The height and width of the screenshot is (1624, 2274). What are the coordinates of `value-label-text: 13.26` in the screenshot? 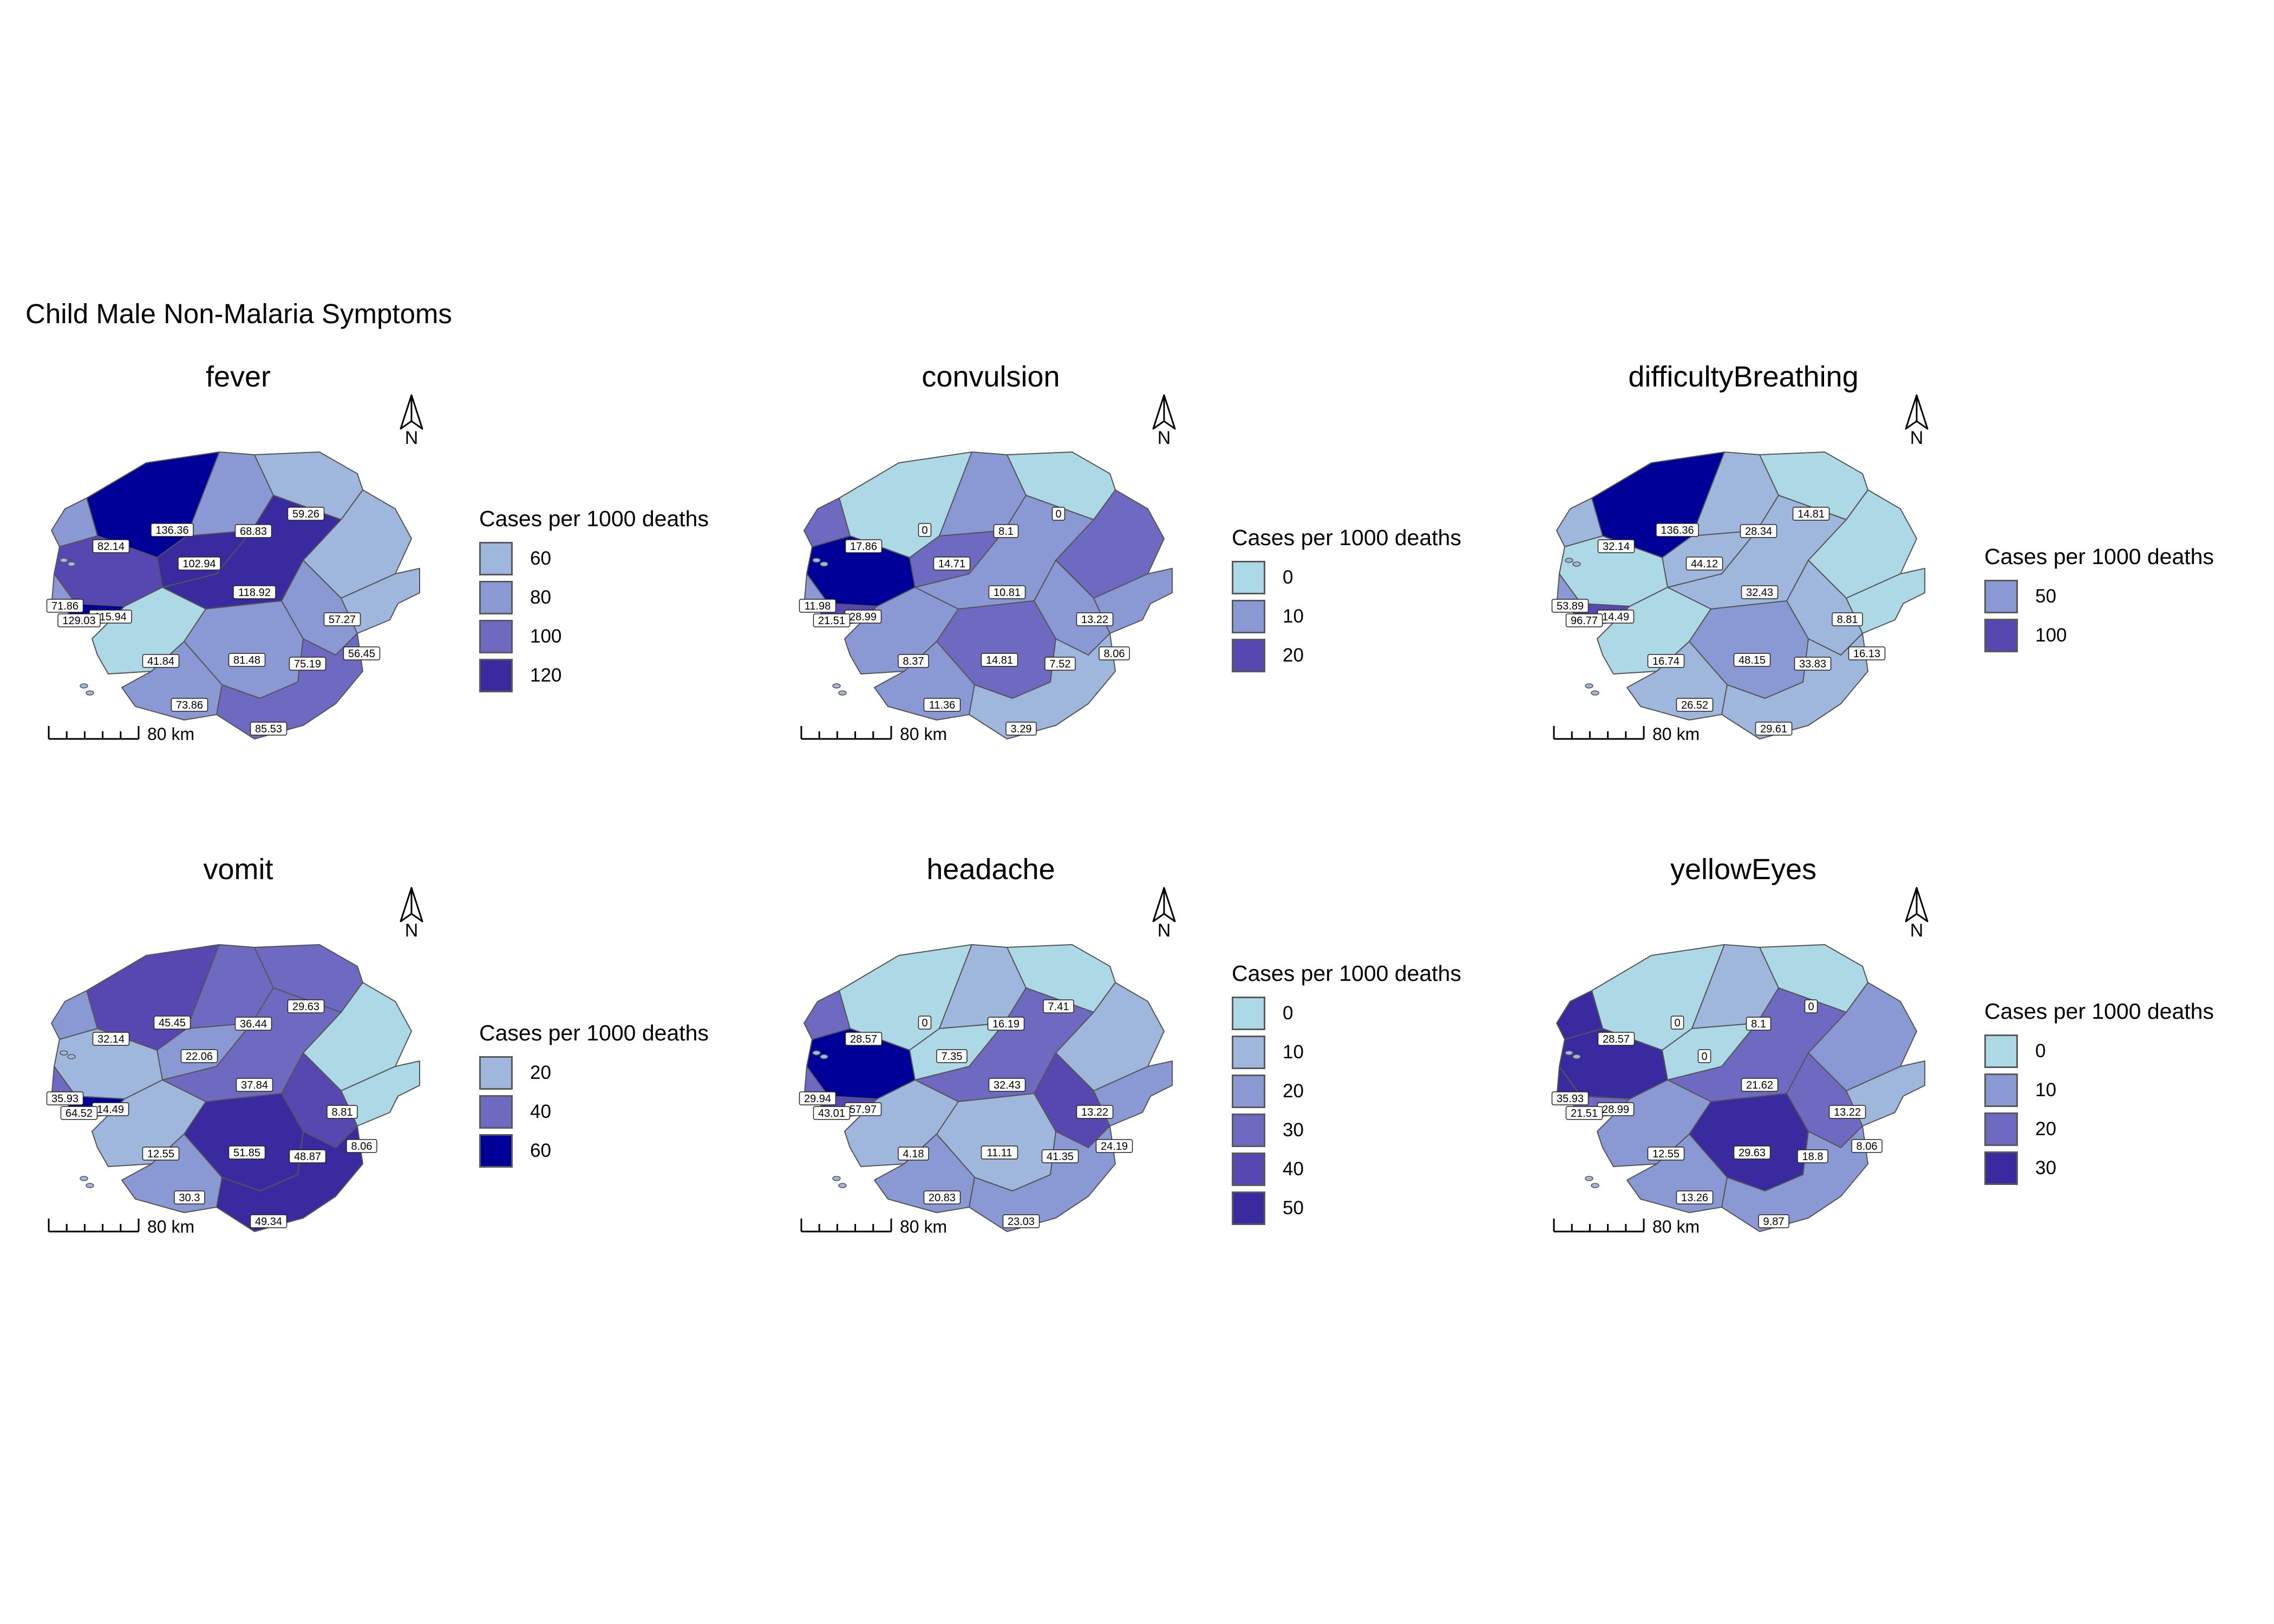 It's located at (1695, 1198).